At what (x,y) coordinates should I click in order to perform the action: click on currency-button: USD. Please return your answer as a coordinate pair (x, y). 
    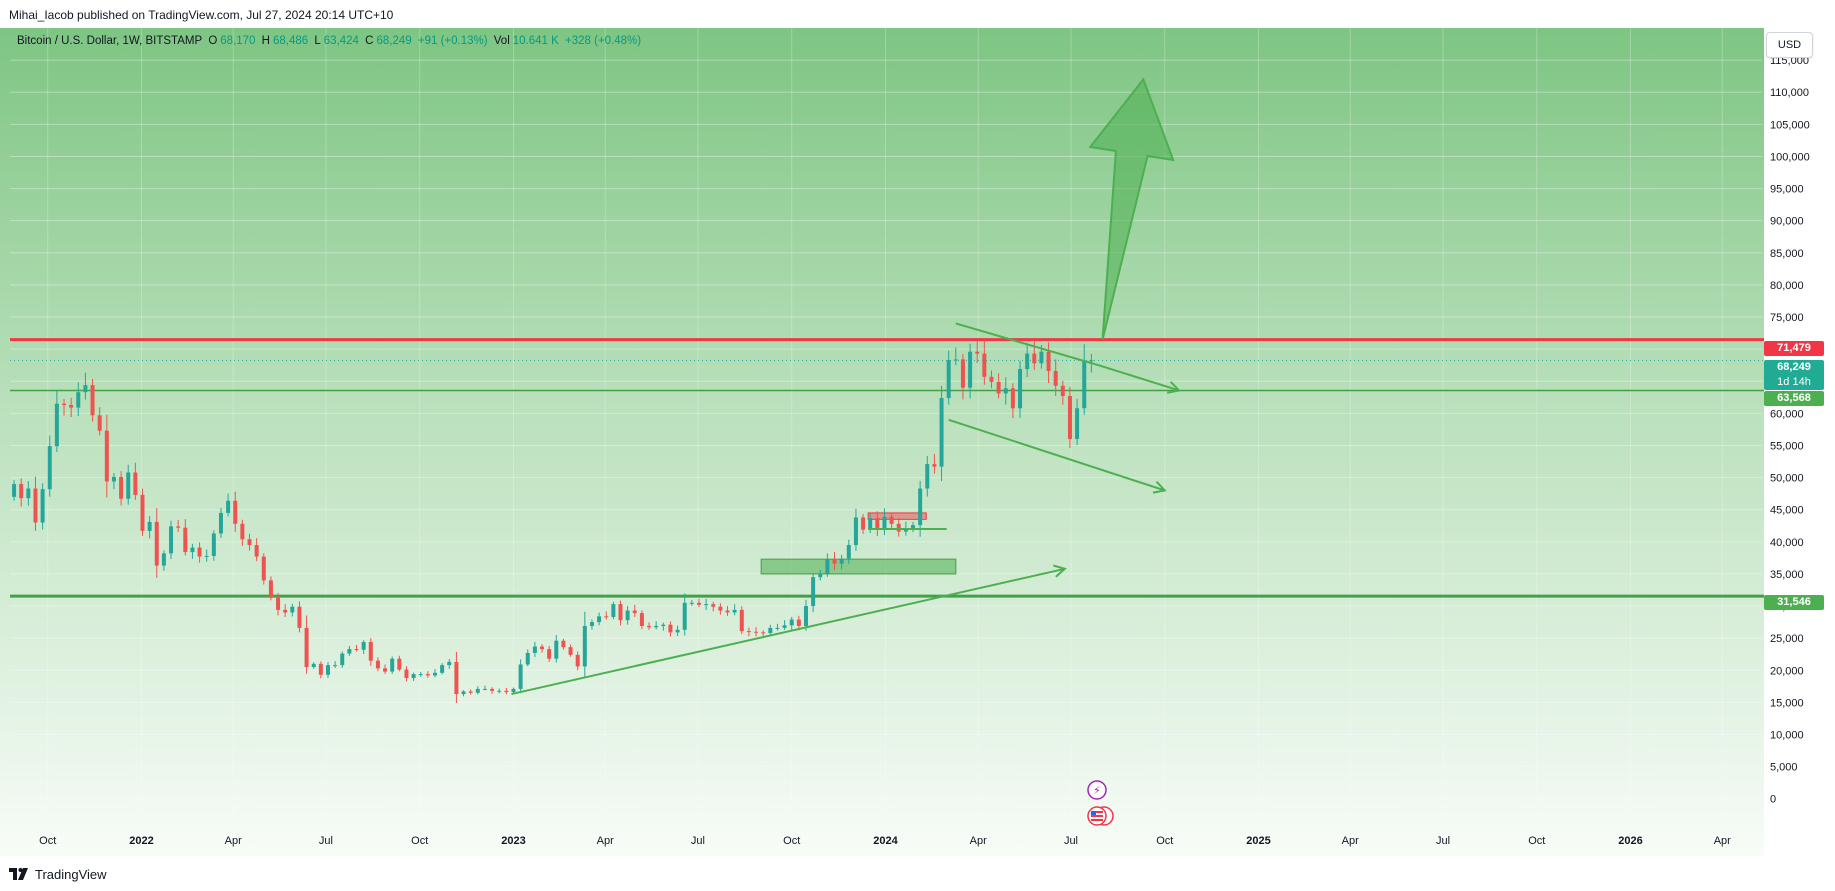
    Looking at the image, I should click on (1789, 45).